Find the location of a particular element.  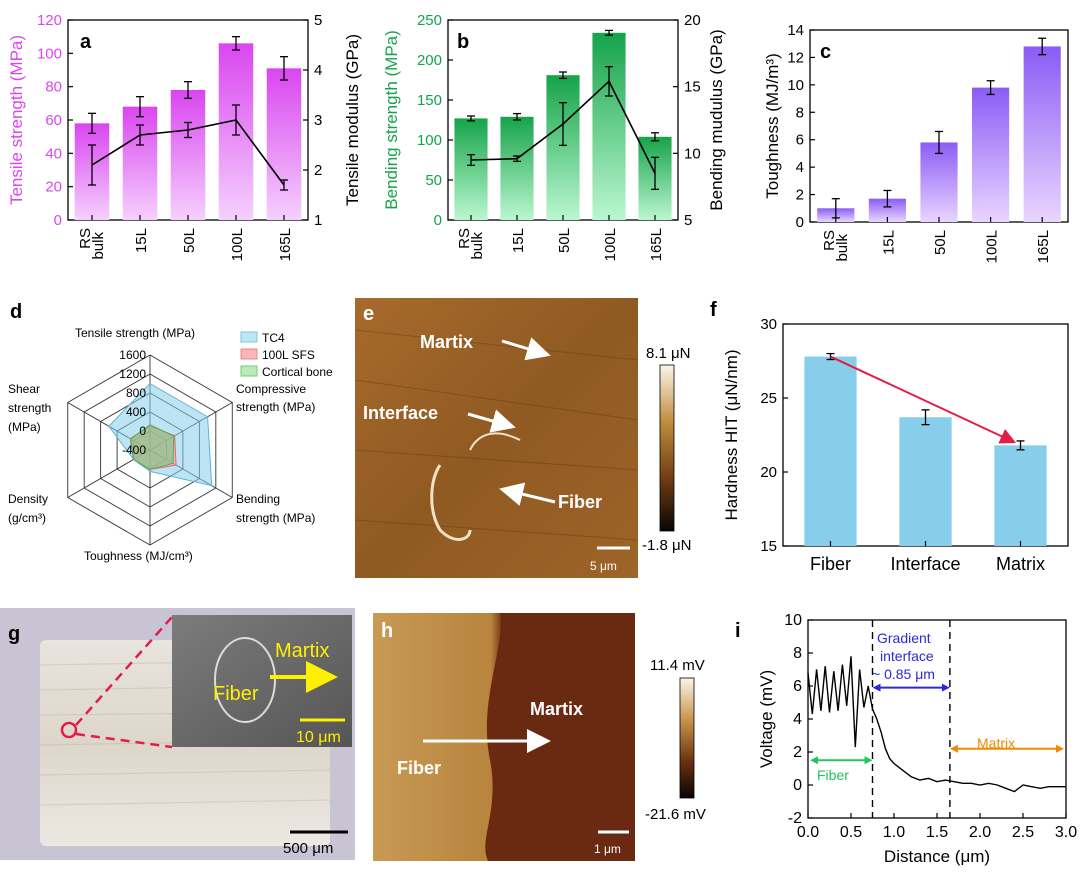

panel-a-ytick-label: 20 is located at coordinates (53, 187).